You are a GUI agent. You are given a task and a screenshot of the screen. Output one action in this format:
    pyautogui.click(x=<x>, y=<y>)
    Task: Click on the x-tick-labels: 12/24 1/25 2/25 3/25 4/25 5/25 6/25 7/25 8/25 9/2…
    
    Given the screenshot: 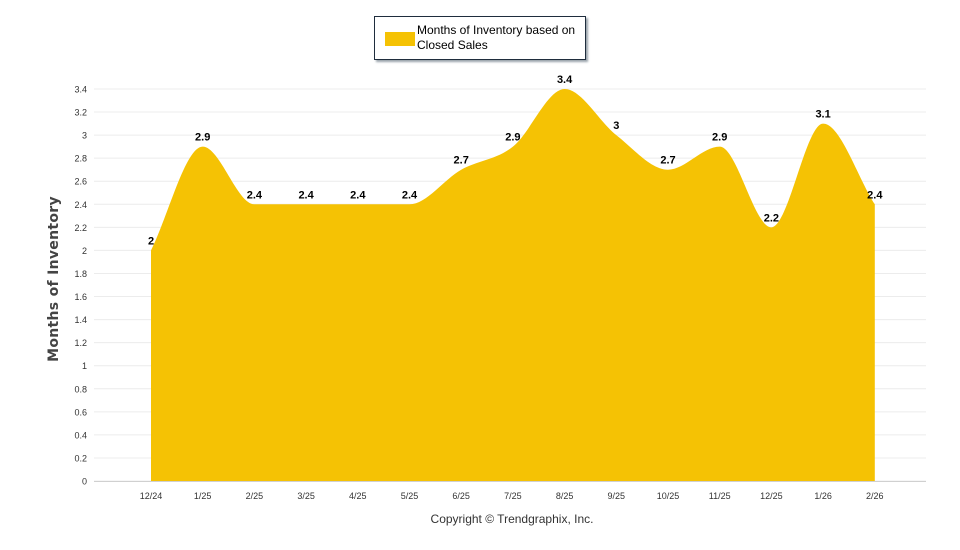 What is the action you would take?
    pyautogui.click(x=512, y=496)
    